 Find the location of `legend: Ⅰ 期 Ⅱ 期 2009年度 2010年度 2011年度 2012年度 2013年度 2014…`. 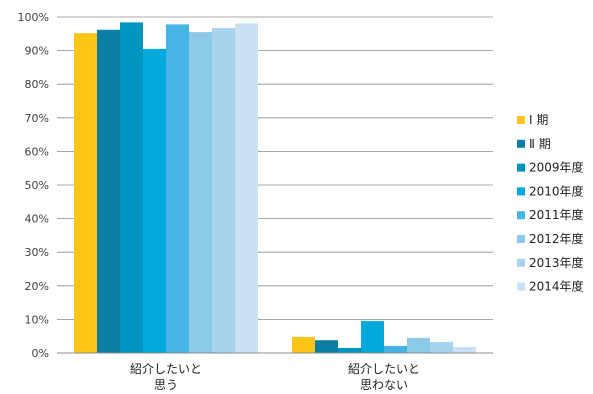

legend: Ⅰ 期 Ⅱ 期 2009年度 2010年度 2011年度 2012年度 2013年度 2014… is located at coordinates (550, 203).